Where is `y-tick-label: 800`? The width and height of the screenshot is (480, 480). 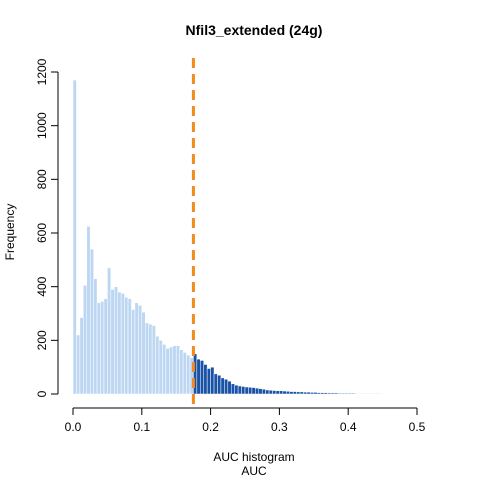 y-tick-label: 800 is located at coordinates (42, 179).